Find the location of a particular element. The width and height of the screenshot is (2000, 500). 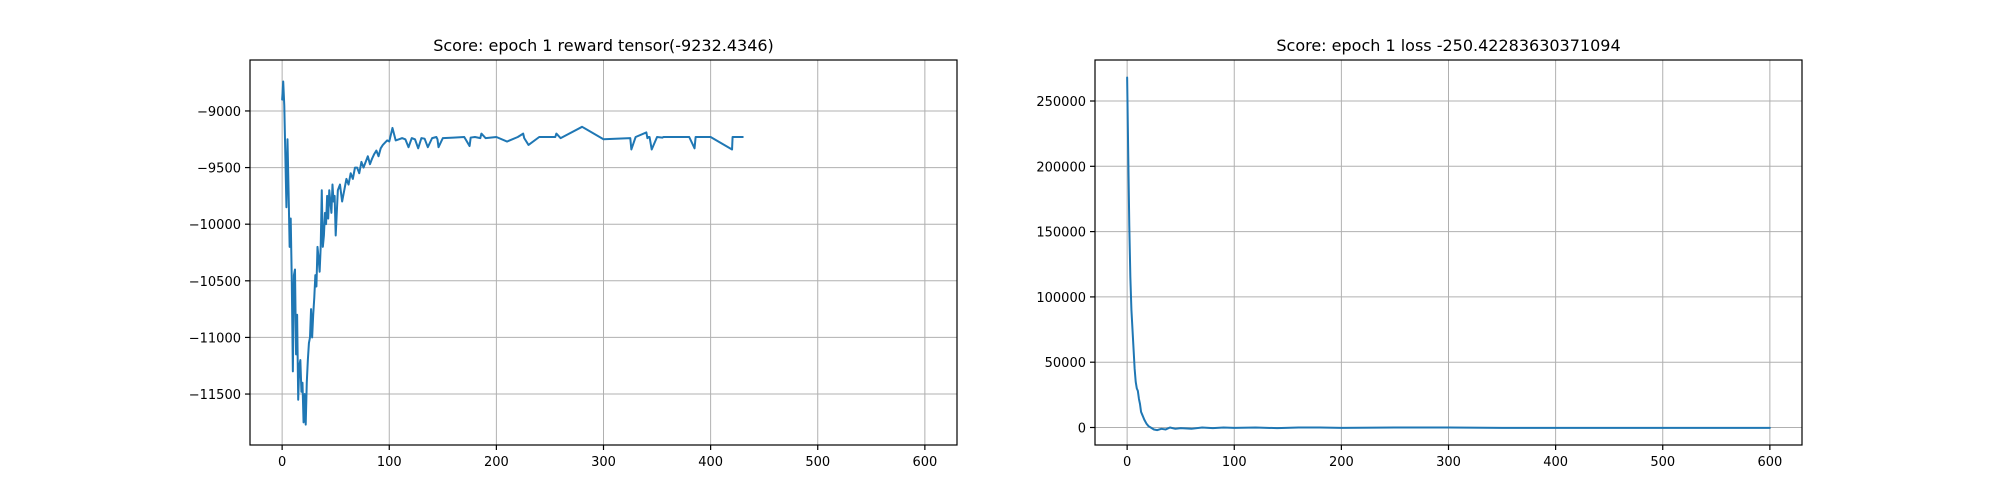

loss-chart-x-tick-label: 200 is located at coordinates (1341, 462).